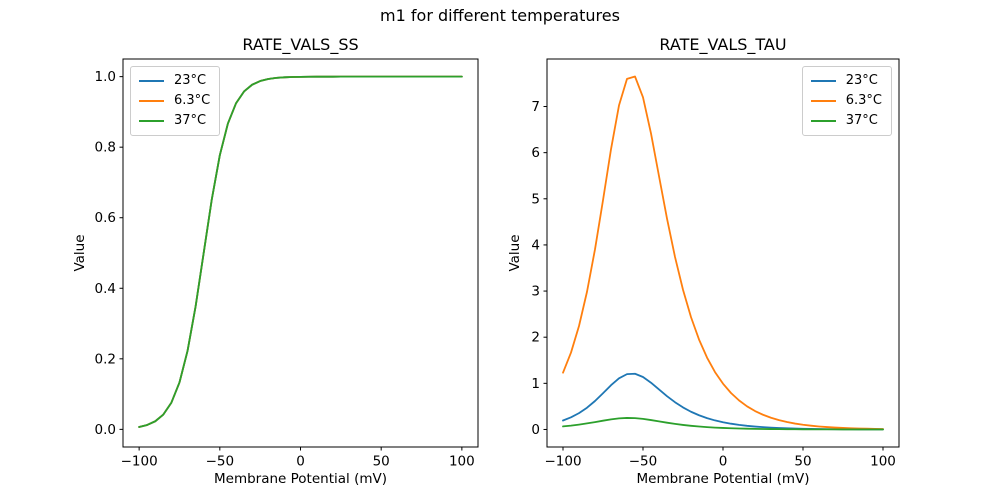 This screenshot has height=500, width=1000. I want to click on y-tick-label: 7, so click(535, 107).